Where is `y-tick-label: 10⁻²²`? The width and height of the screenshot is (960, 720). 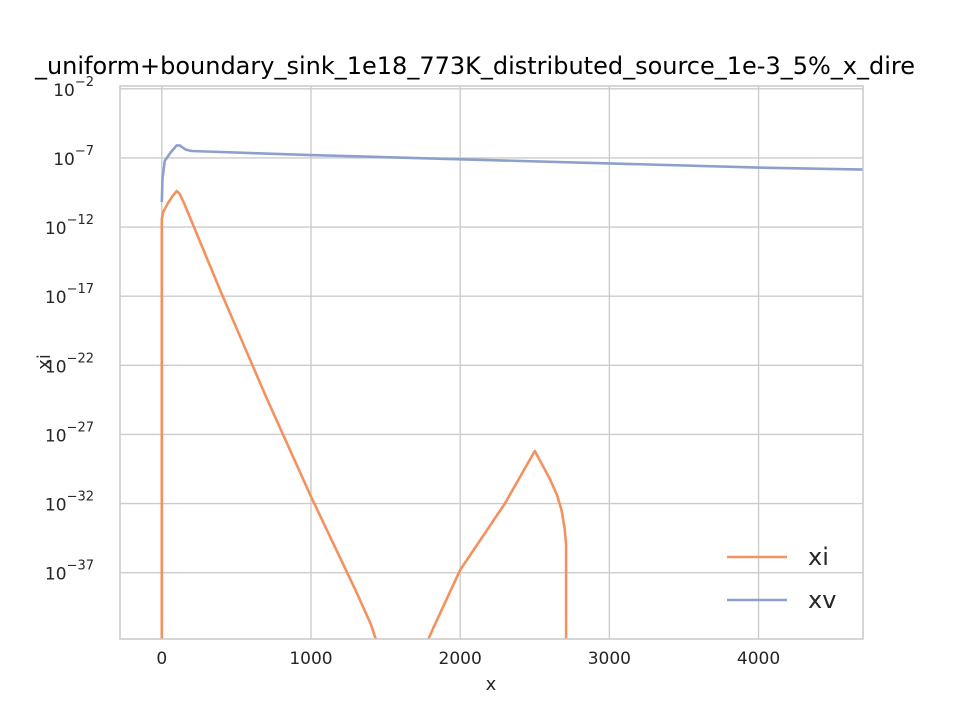 y-tick-label: 10⁻²² is located at coordinates (69, 364).